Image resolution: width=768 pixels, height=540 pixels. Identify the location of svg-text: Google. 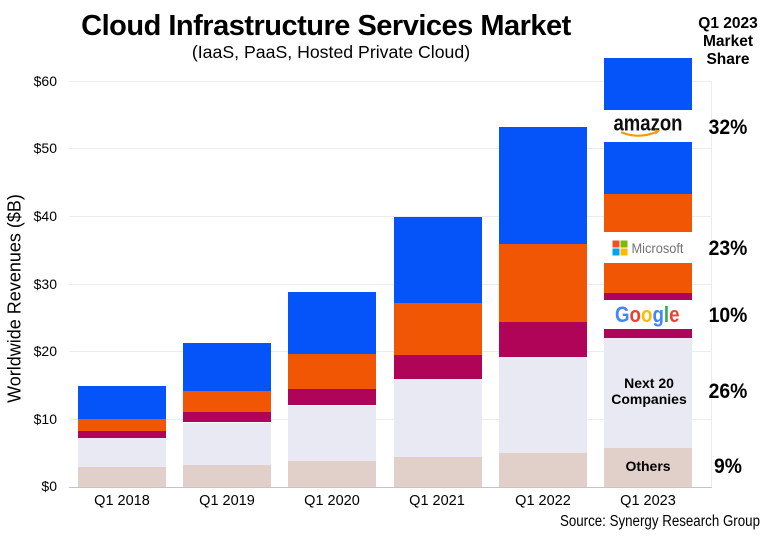
(647, 314).